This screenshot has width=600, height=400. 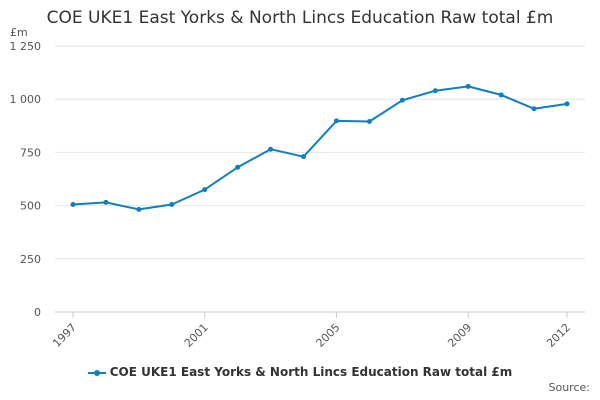 What do you see at coordinates (30, 152) in the screenshot?
I see `y-tick-label: 750` at bounding box center [30, 152].